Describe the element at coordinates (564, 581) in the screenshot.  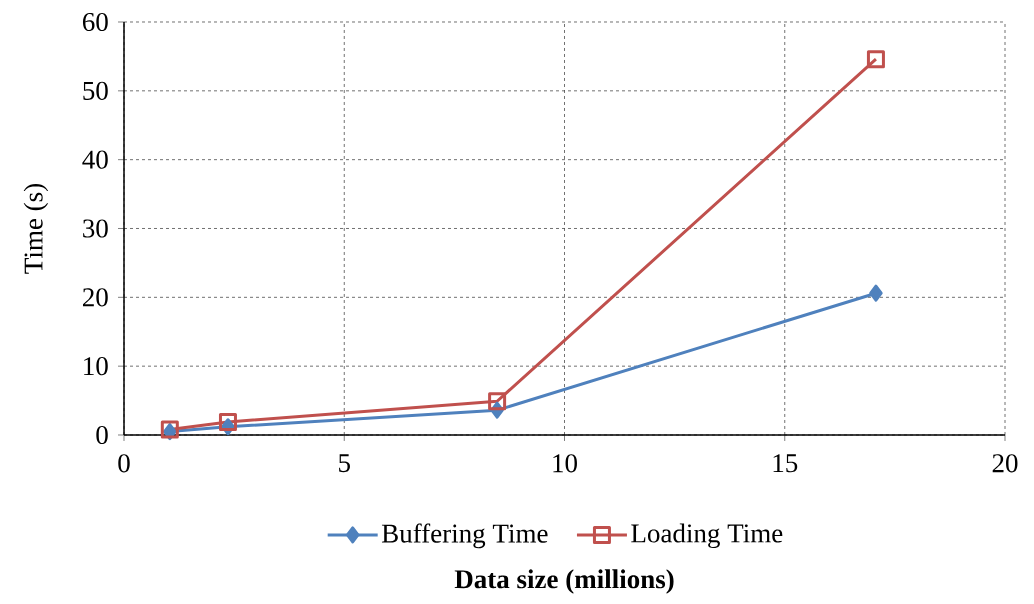
I see `x-axis-title: Data size (millions)` at that location.